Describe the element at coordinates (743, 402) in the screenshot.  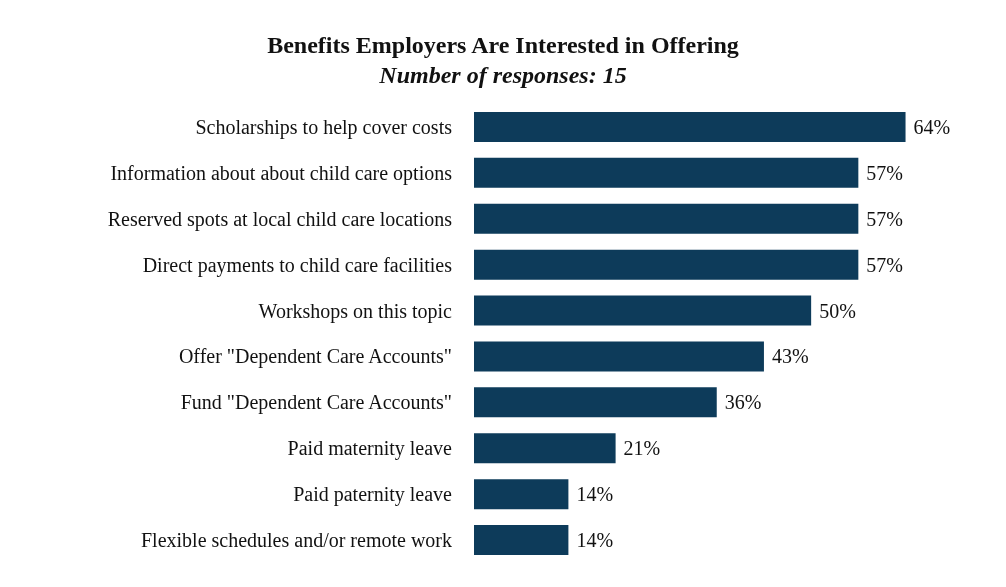
I see `data-label: 36%` at that location.